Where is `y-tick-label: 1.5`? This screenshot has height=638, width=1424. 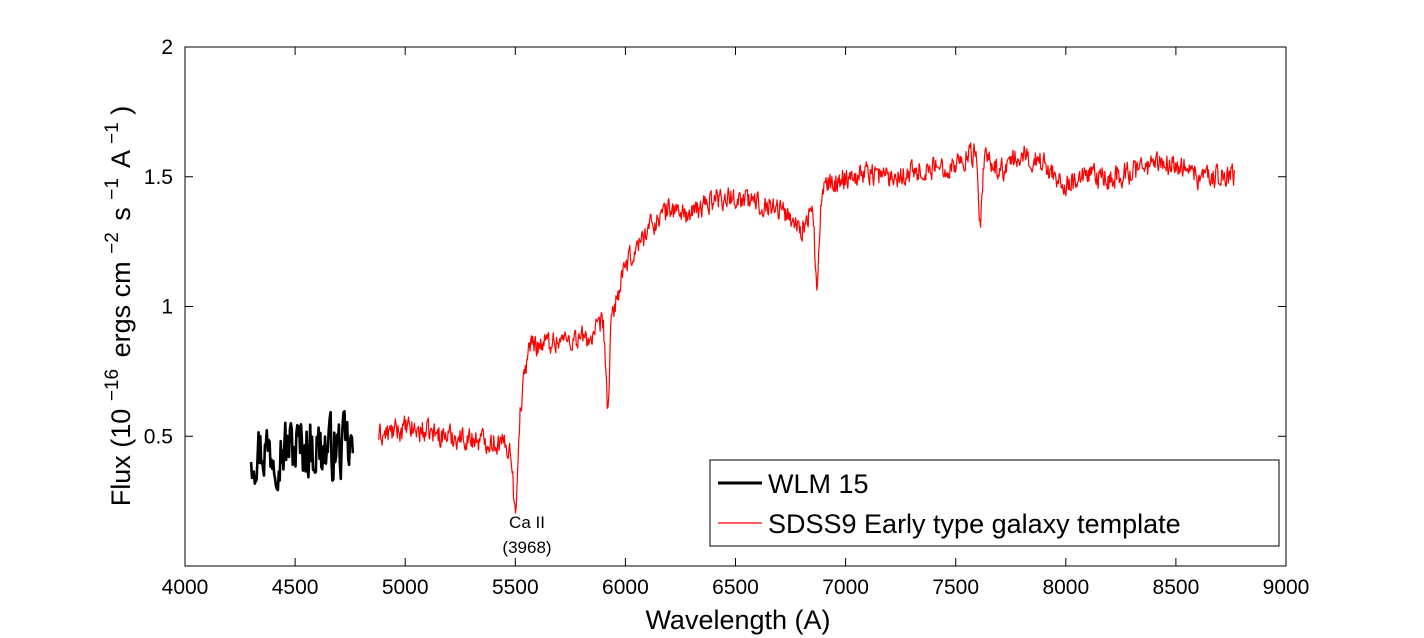 y-tick-label: 1.5 is located at coordinates (158, 177).